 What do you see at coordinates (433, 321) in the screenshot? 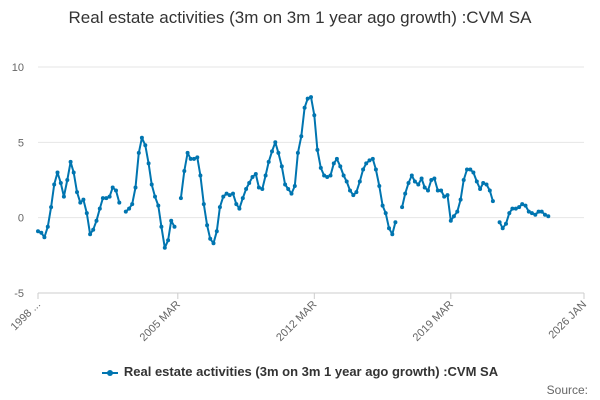
I see `x-tick-label: 2019 MAR` at bounding box center [433, 321].